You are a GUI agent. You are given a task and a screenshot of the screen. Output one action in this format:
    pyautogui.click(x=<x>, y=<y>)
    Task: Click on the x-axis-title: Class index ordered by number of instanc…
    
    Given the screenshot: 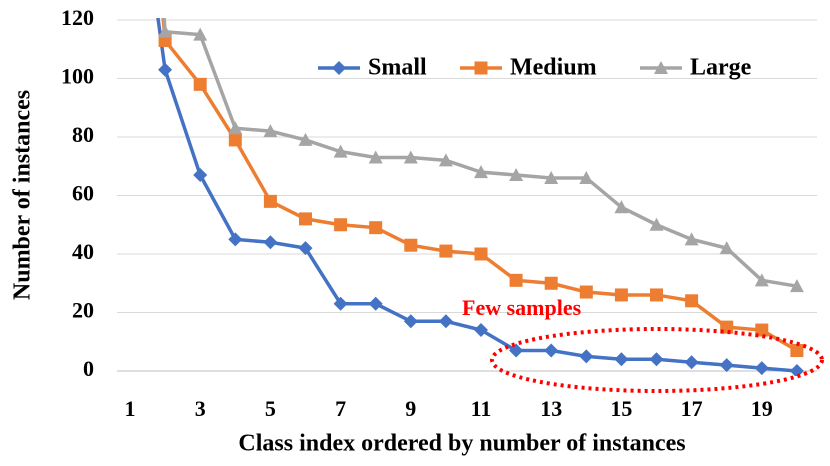 What is the action you would take?
    pyautogui.click(x=461, y=444)
    